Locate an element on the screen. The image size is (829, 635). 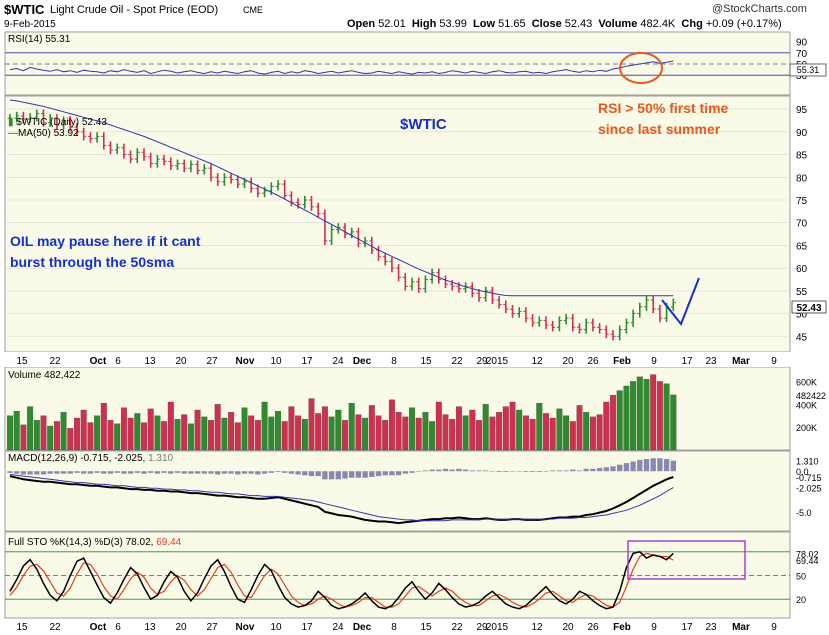
x-tick-label: Dec is located at coordinates (362, 361).